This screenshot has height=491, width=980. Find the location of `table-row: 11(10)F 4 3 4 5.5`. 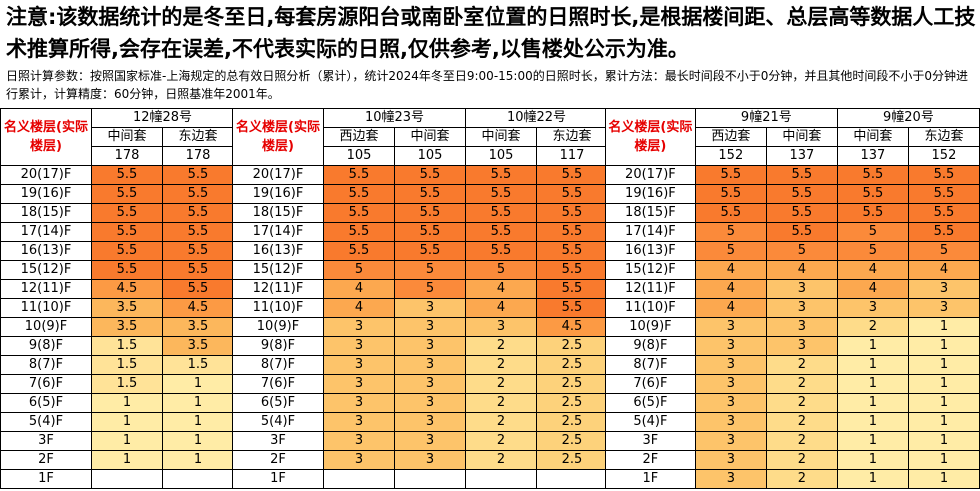

table-row: 11(10)F 4 3 4 5.5 is located at coordinates (420, 308).